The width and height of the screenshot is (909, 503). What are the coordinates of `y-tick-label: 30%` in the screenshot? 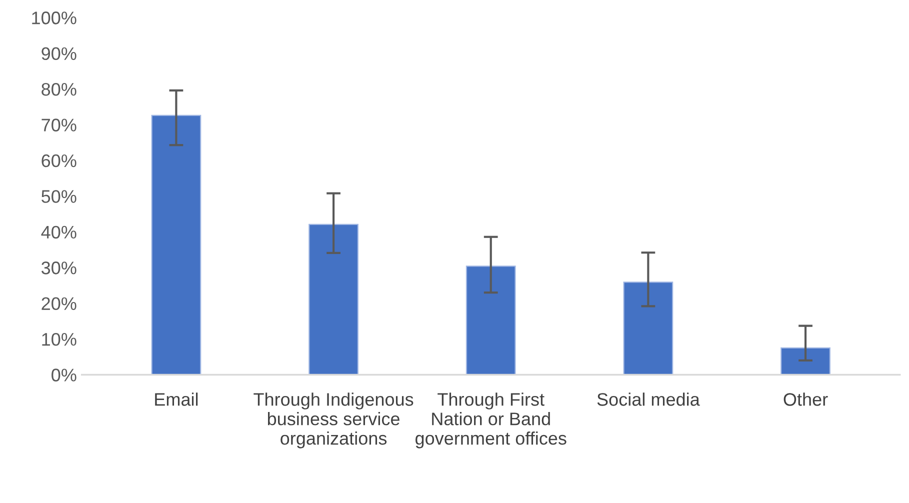 It's located at (59, 268).